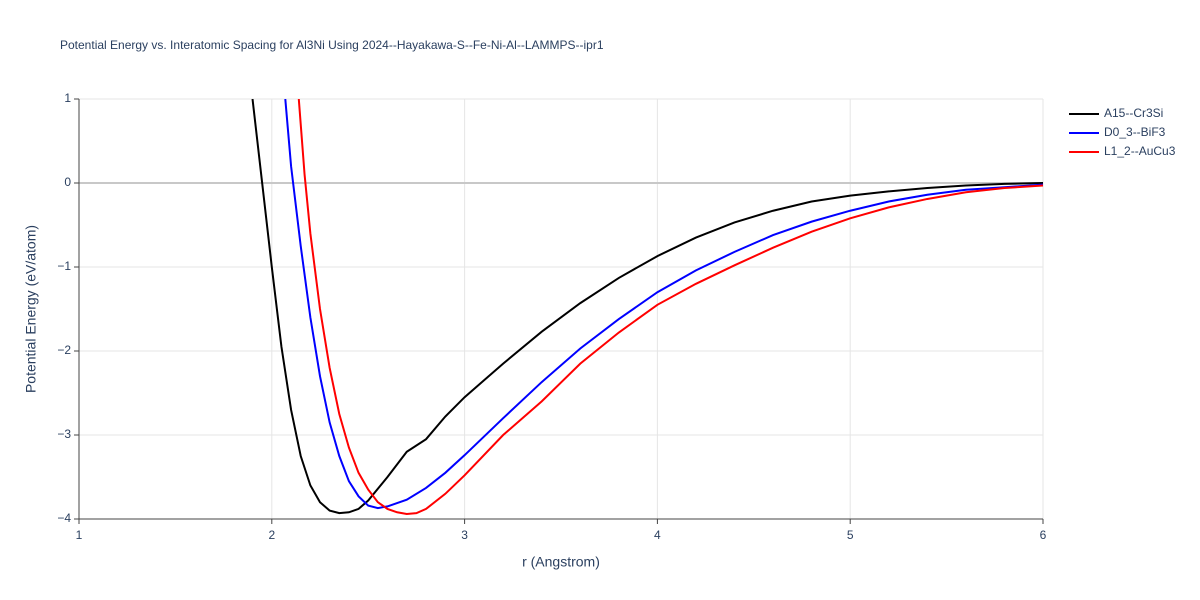 The image size is (1200, 600). Describe the element at coordinates (1135, 132) in the screenshot. I see `legend-label: D0_3--BiF3` at that location.